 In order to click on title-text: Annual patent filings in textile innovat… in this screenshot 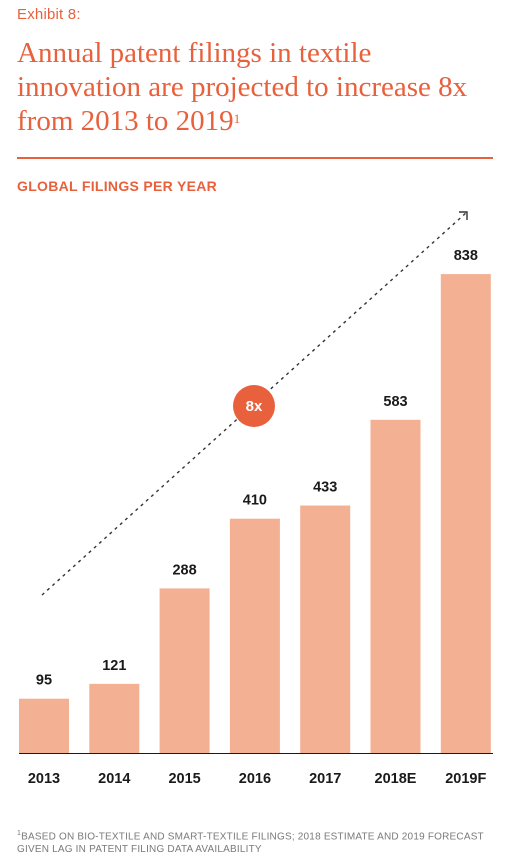, I will do `click(242, 87)`.